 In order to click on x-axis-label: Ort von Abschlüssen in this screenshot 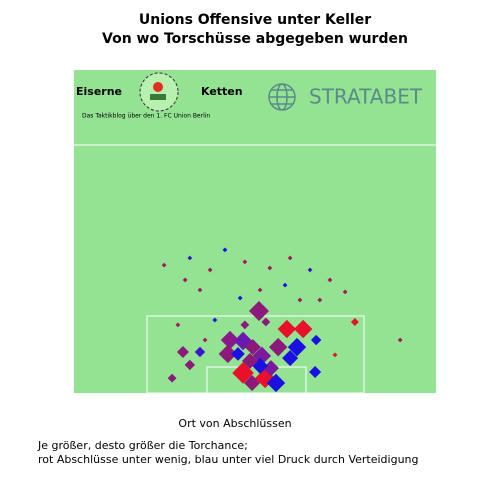, I will do `click(234, 423)`.